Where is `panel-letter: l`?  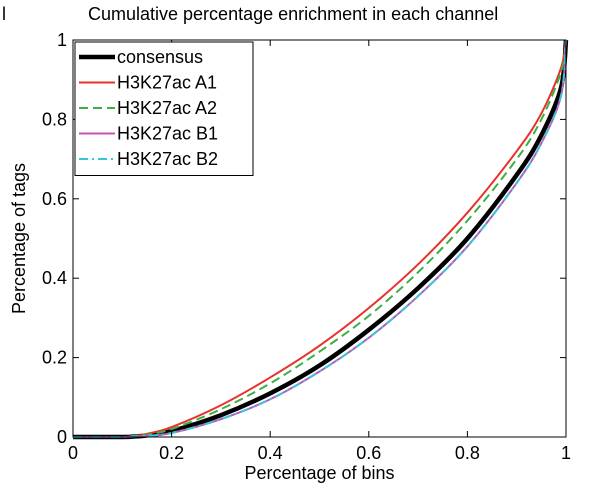
panel-letter: l is located at coordinates (4, 14).